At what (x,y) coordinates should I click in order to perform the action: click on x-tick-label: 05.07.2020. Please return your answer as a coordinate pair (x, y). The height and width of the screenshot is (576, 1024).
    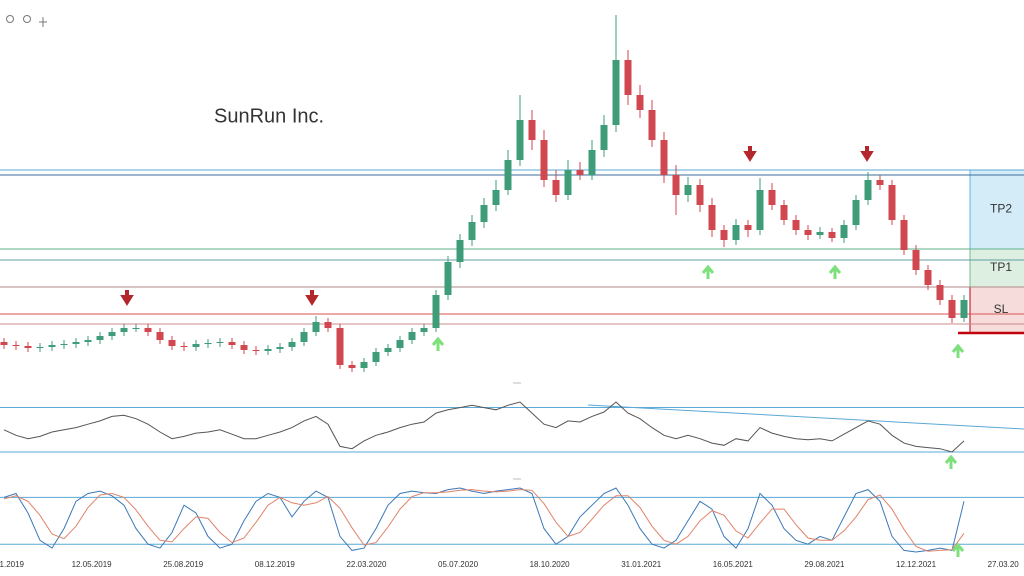
    Looking at the image, I should click on (458, 564).